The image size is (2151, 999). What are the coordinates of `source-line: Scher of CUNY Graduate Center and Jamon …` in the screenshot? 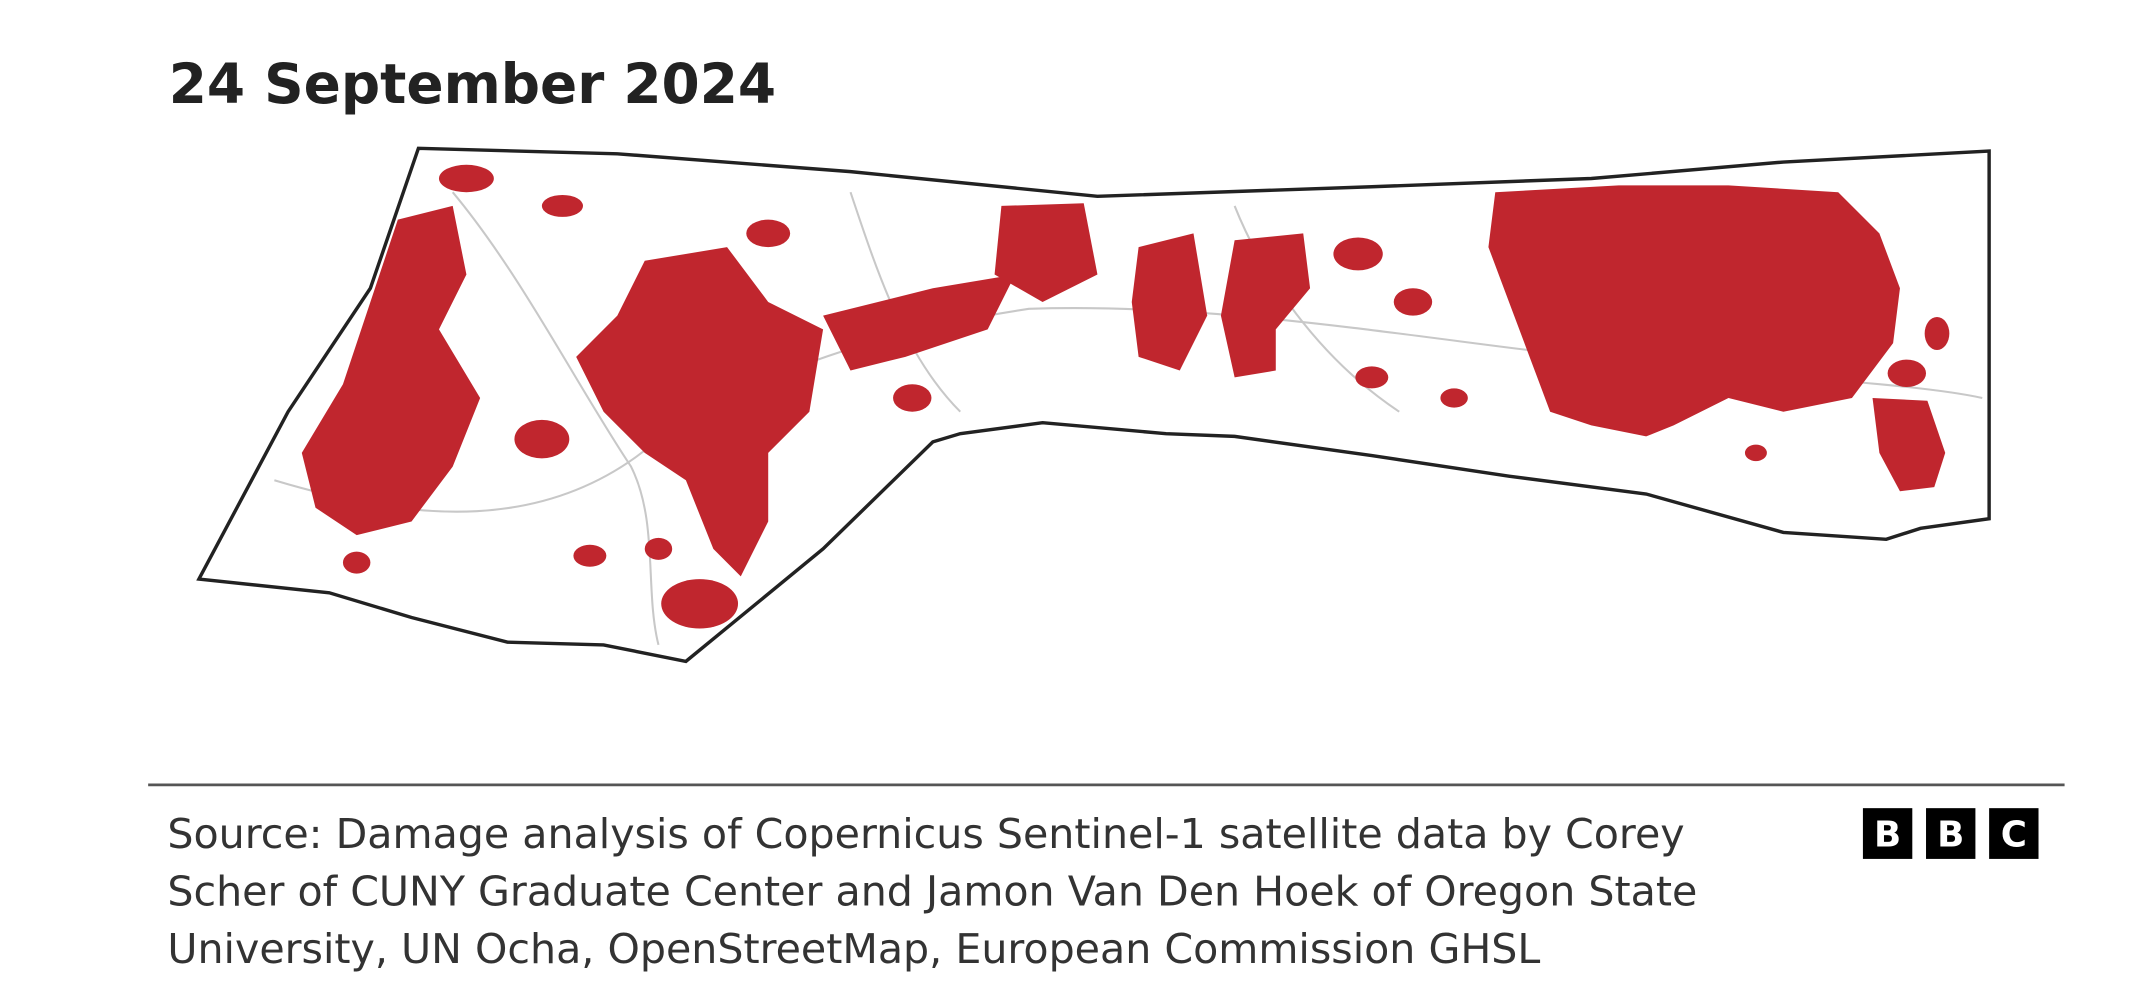 It's located at (932, 892).